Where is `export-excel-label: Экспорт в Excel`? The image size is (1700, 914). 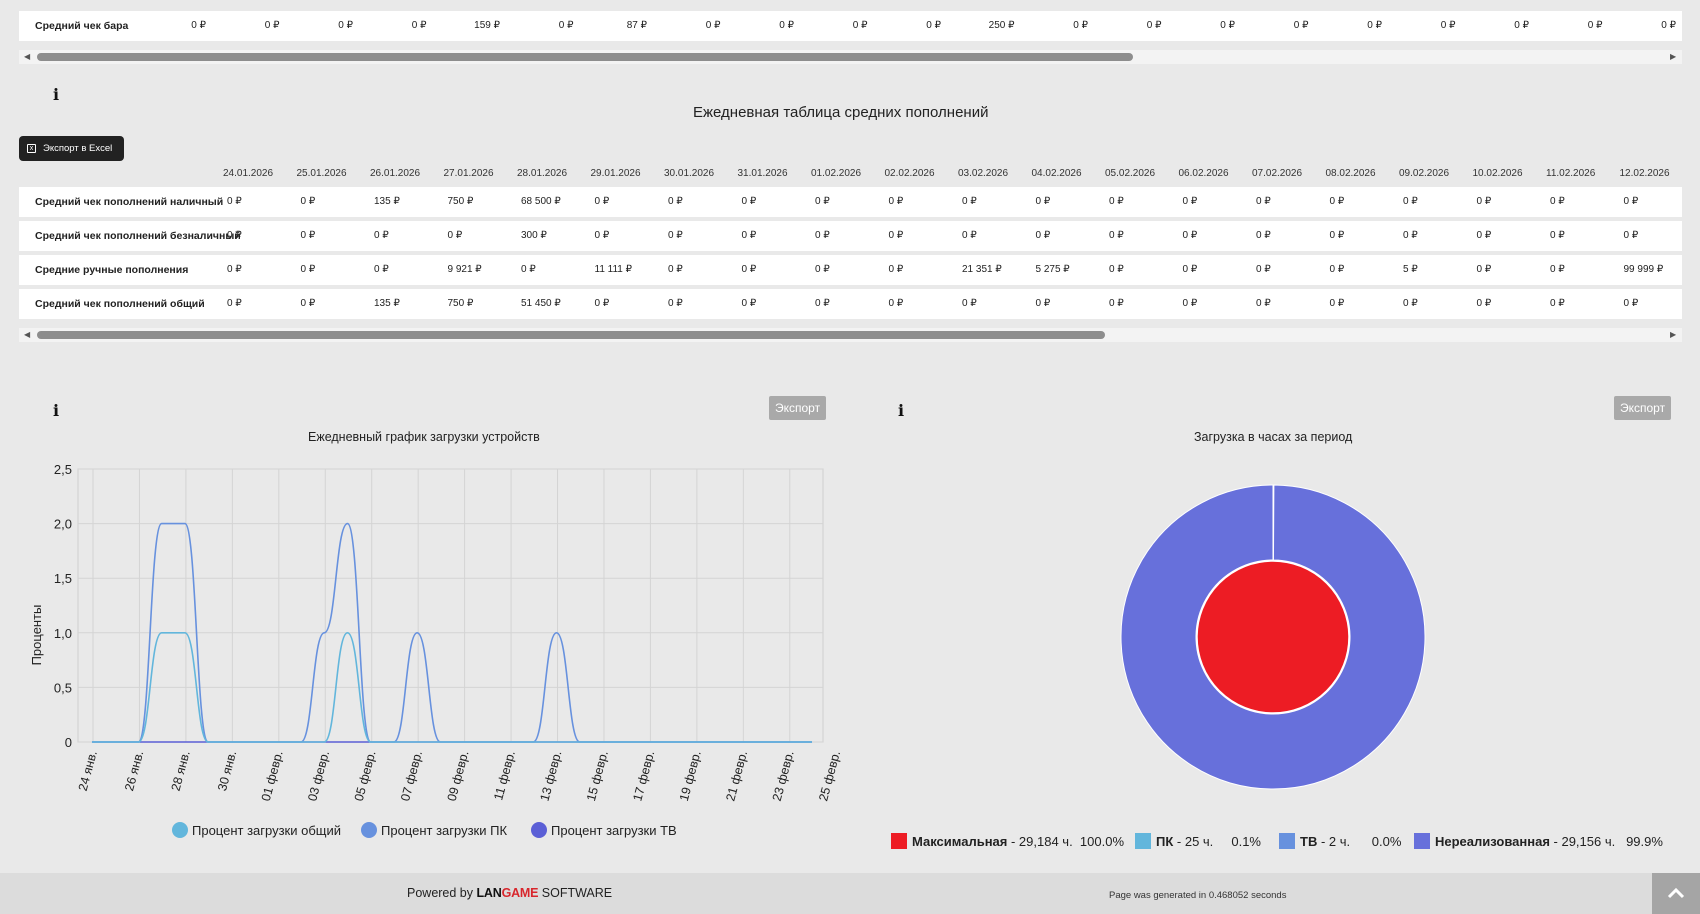 export-excel-label: Экспорт в Excel is located at coordinates (78, 148).